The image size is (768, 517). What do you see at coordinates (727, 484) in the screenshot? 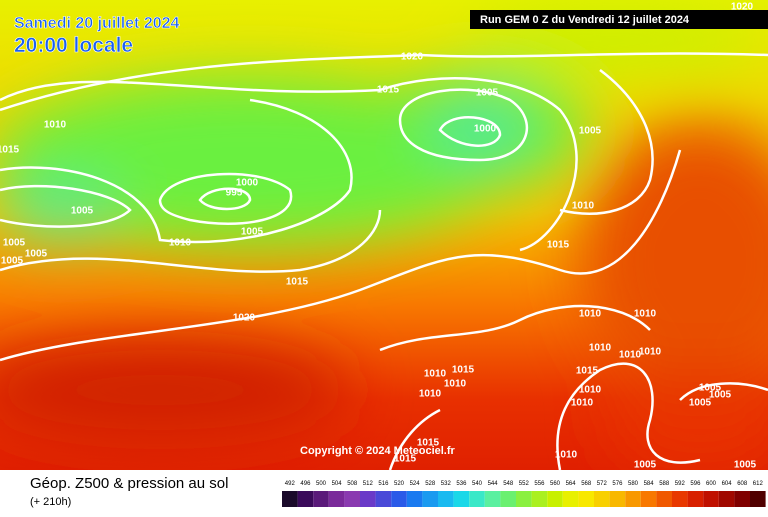
I see `scale-label: 604` at bounding box center [727, 484].